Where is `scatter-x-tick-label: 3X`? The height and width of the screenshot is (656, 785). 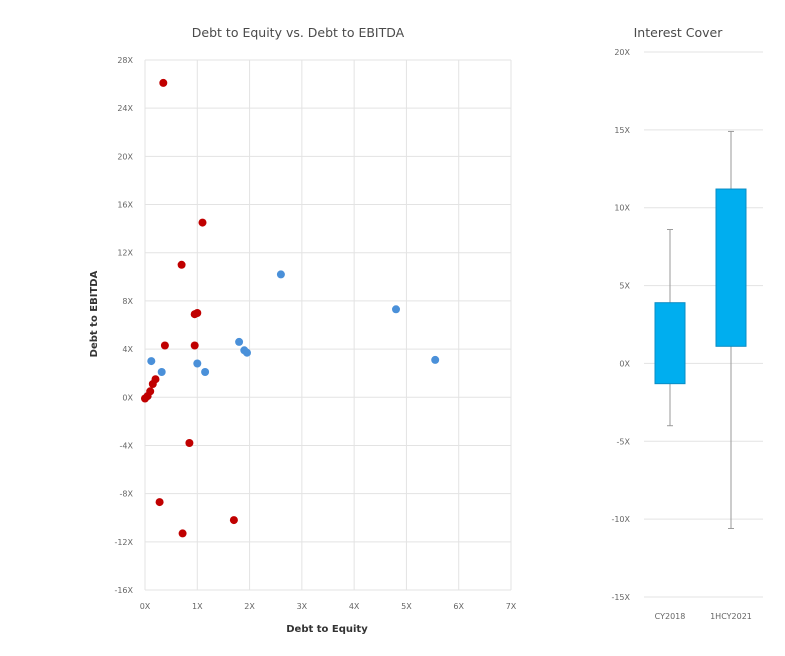 scatter-x-tick-label: 3X is located at coordinates (302, 606).